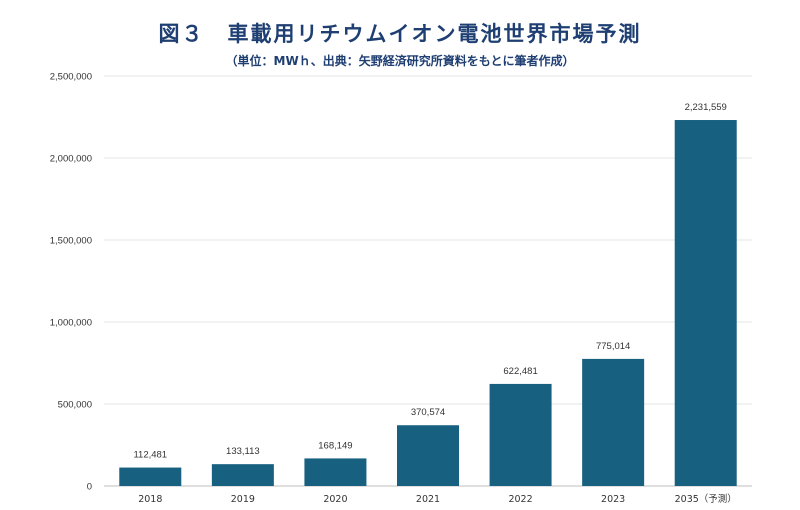 This screenshot has height=510, width=800. I want to click on y-tick-label: 1,000,000, so click(71, 323).